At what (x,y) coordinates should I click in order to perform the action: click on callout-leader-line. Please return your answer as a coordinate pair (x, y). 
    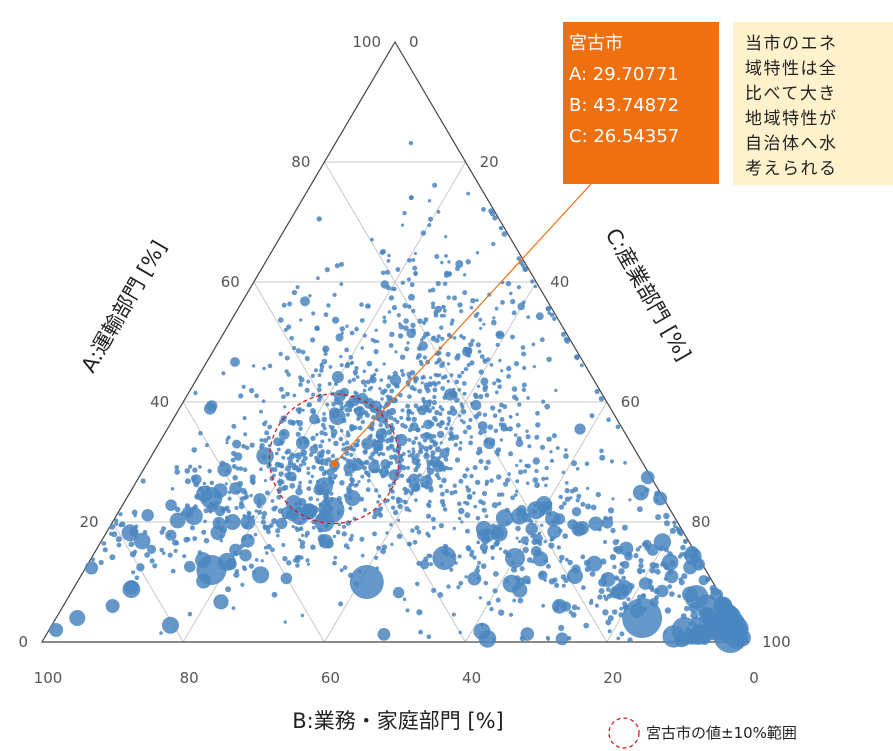
    Looking at the image, I should click on (462, 324).